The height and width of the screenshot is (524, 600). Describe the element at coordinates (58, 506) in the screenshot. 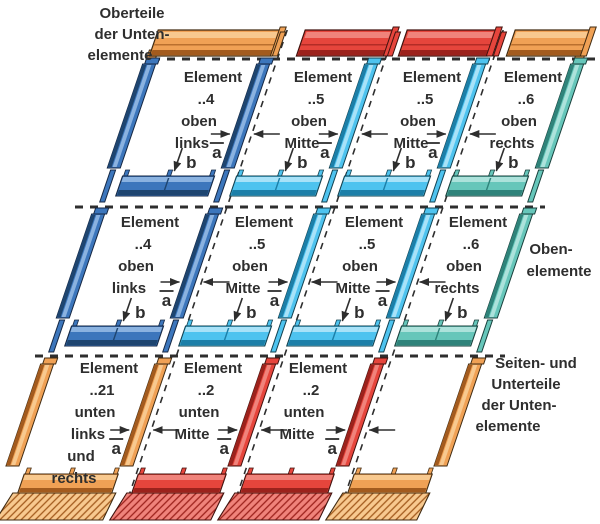

I see `apron-pleated-skirt` at that location.